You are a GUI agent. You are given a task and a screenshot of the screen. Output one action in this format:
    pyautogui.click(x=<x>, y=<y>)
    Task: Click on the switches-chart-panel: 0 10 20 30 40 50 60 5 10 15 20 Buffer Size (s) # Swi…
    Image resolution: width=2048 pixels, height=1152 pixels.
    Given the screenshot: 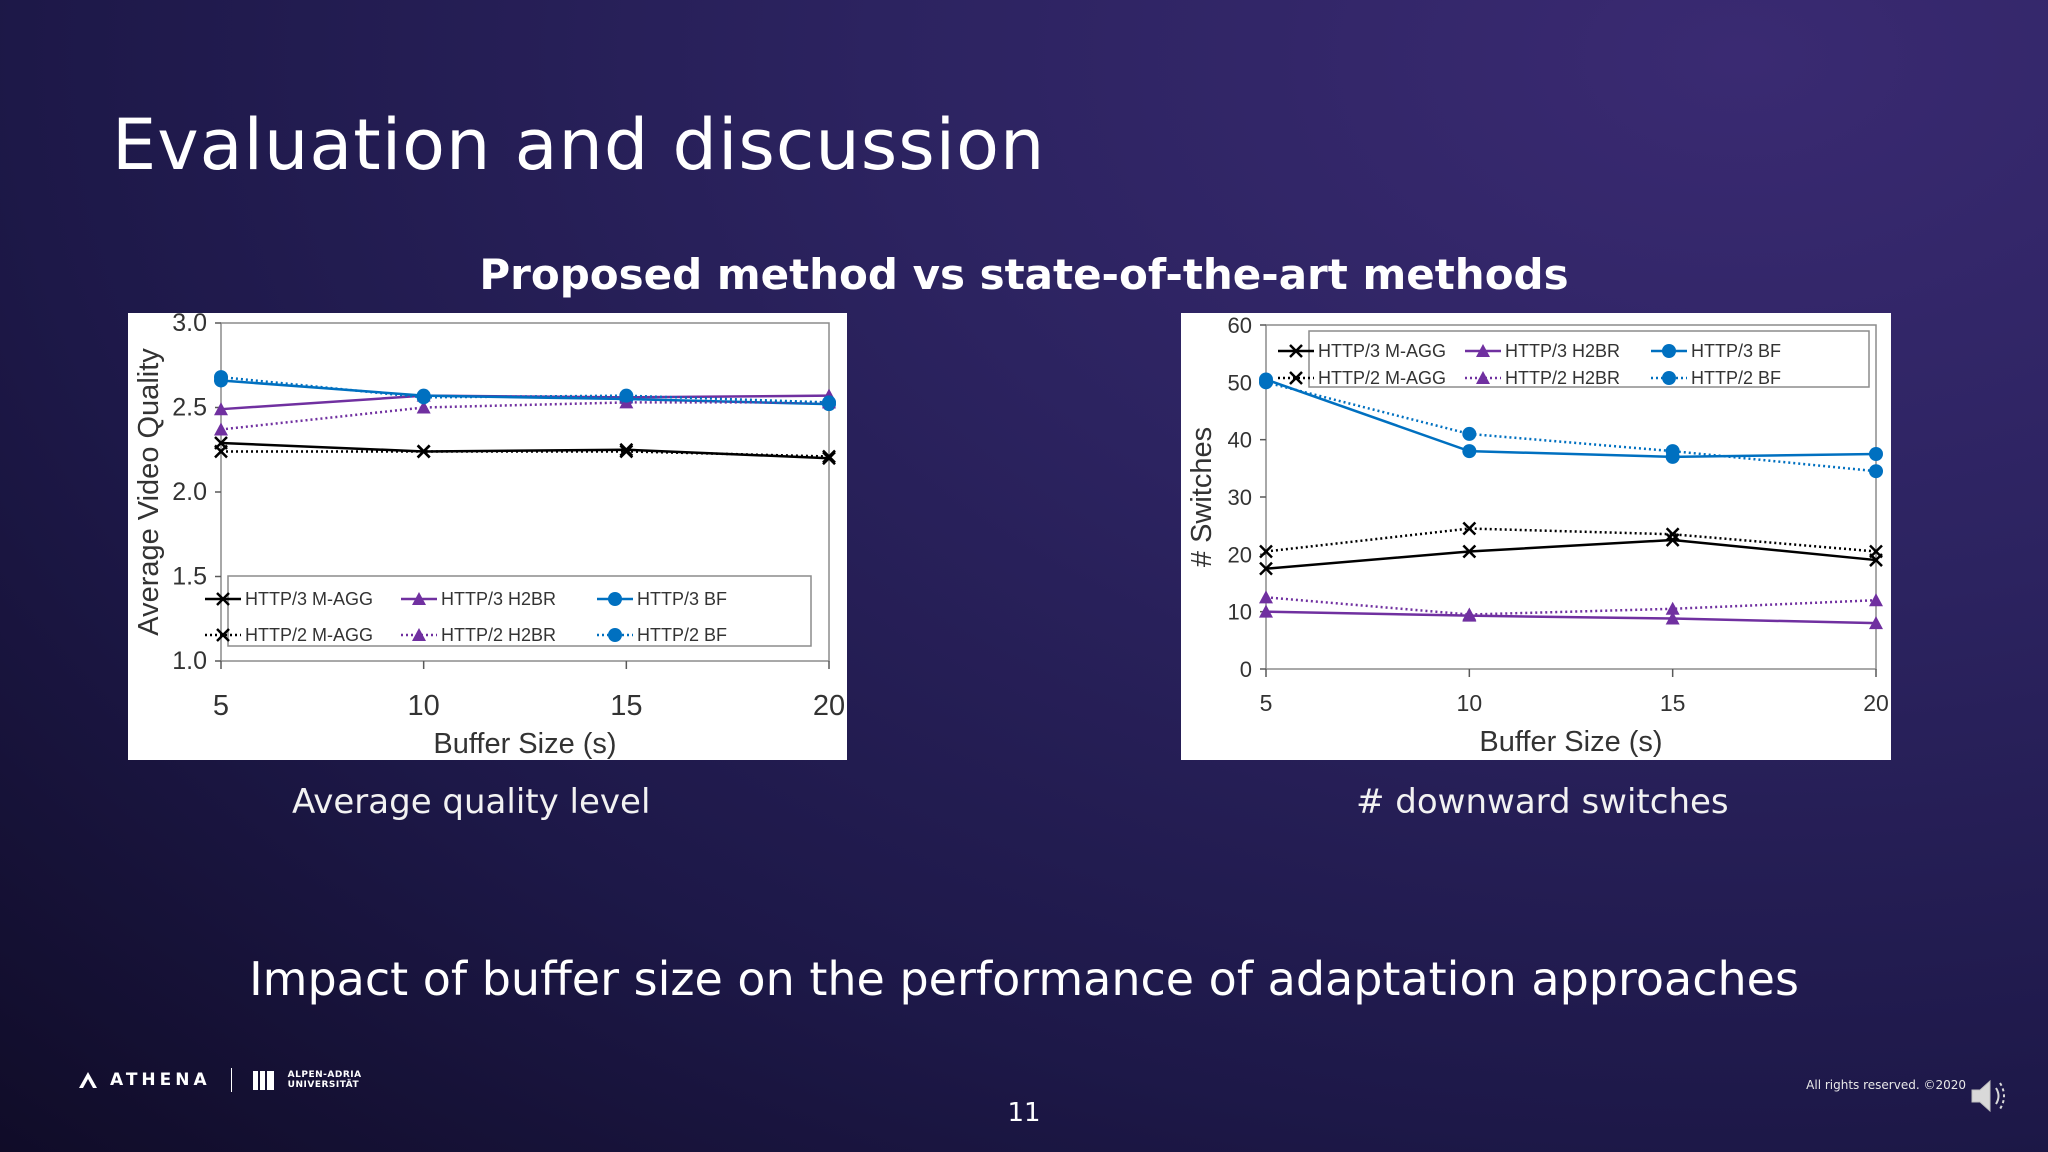 What is the action you would take?
    pyautogui.click(x=1536, y=536)
    